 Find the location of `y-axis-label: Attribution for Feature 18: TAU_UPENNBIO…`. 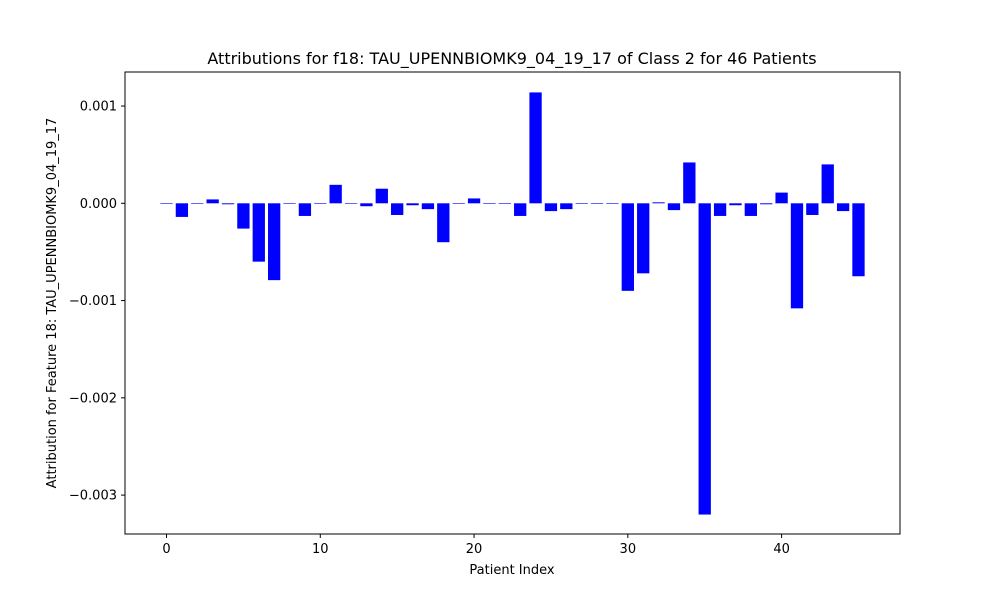

y-axis-label: Attribution for Feature 18: TAU_UPENNBIO… is located at coordinates (52, 303).